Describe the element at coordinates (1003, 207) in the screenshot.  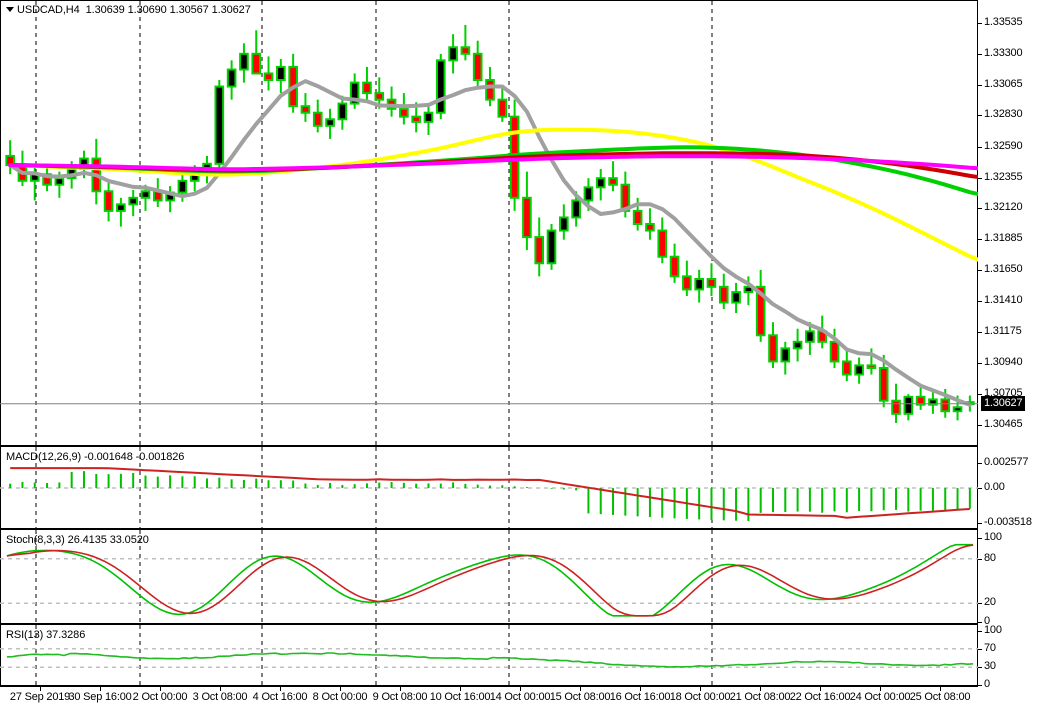
I see `axis-tick-label: 1.32120` at that location.